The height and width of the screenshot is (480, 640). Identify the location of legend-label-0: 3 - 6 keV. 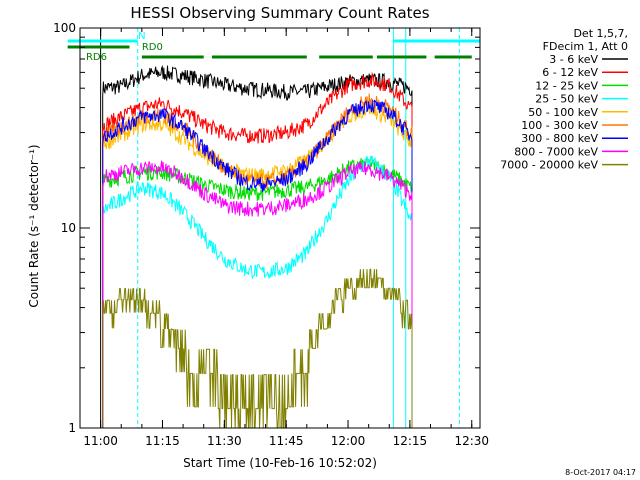
(573, 59).